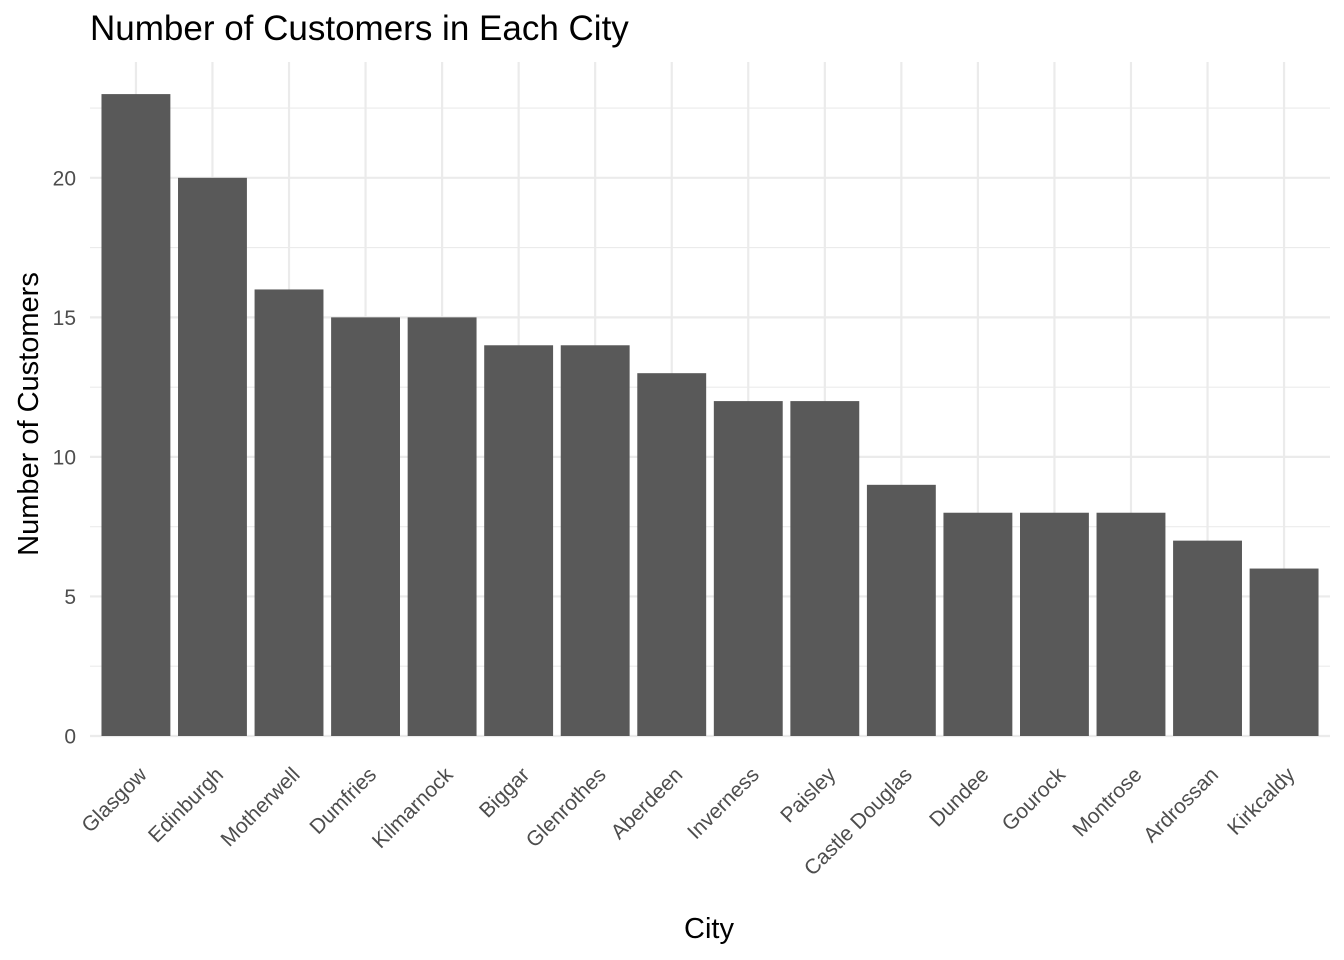 The height and width of the screenshot is (960, 1344). Describe the element at coordinates (1131, 624) in the screenshot. I see `bar-montrose` at that location.